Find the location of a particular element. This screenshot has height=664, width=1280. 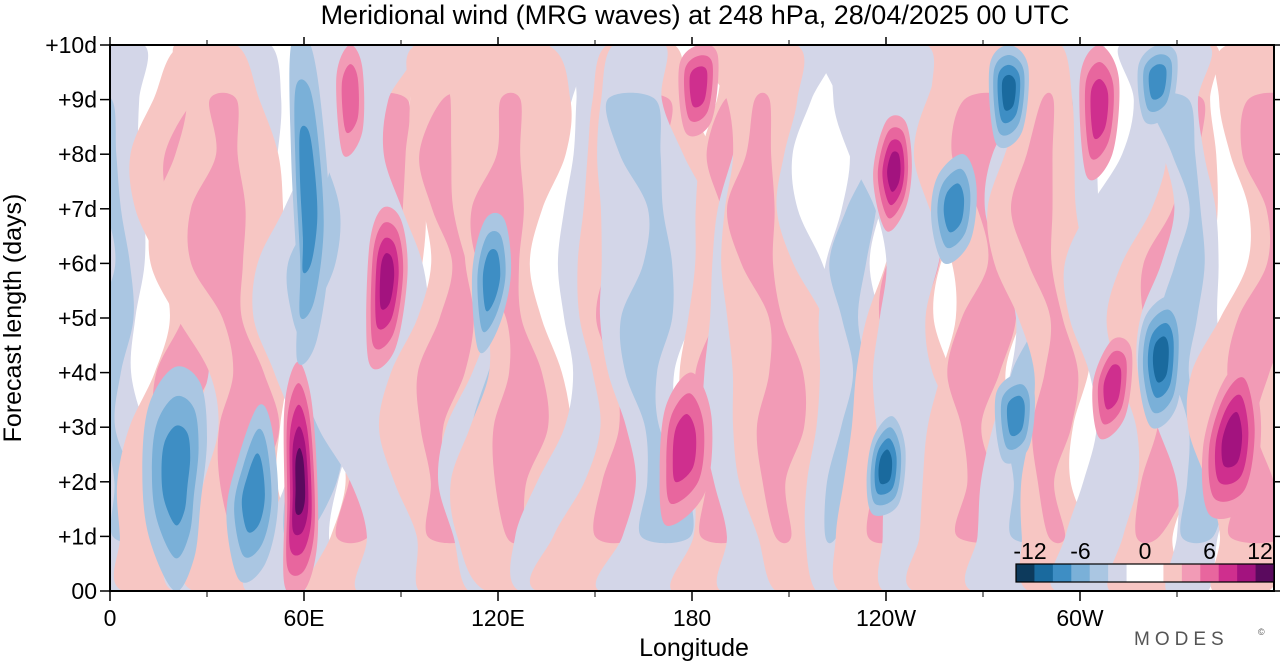

y-tick-label: +5d is located at coordinates (77, 318).